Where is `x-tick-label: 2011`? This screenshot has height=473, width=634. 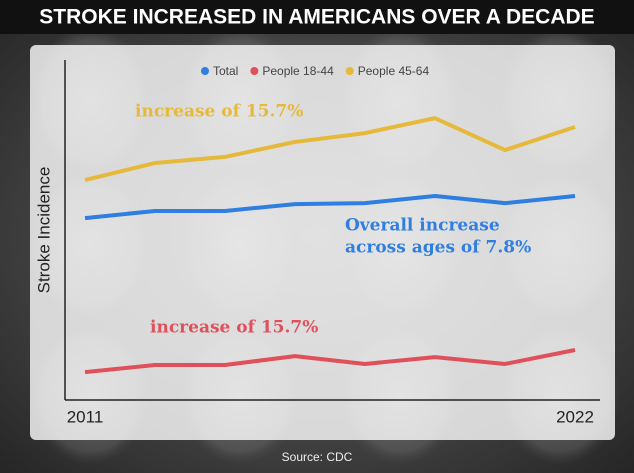
x-tick-label: 2011 is located at coordinates (85, 416).